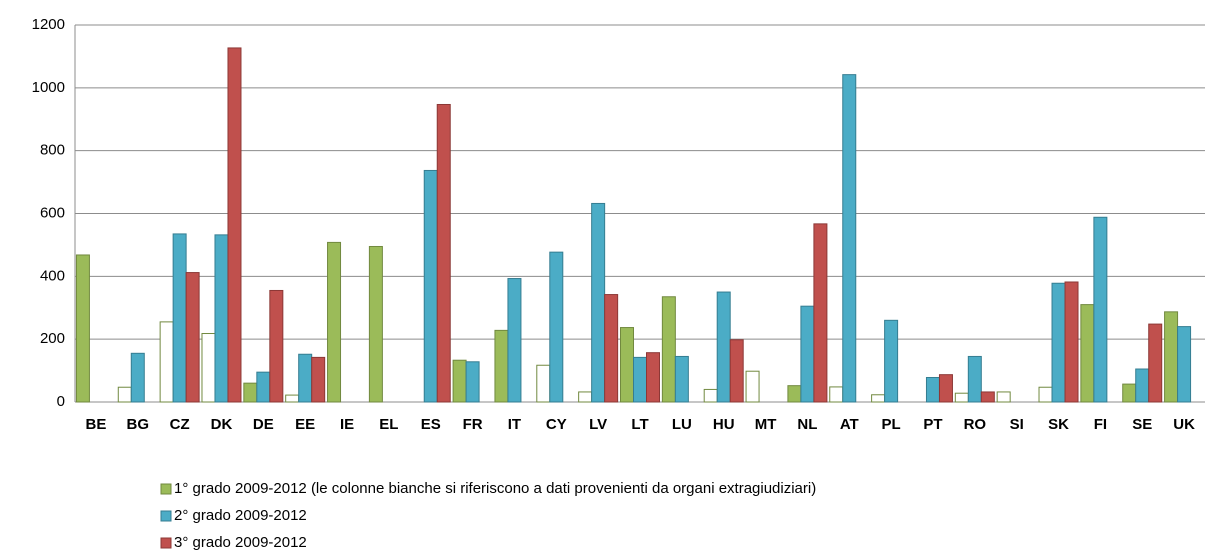  I want to click on x-tick-label: SI, so click(1017, 424).